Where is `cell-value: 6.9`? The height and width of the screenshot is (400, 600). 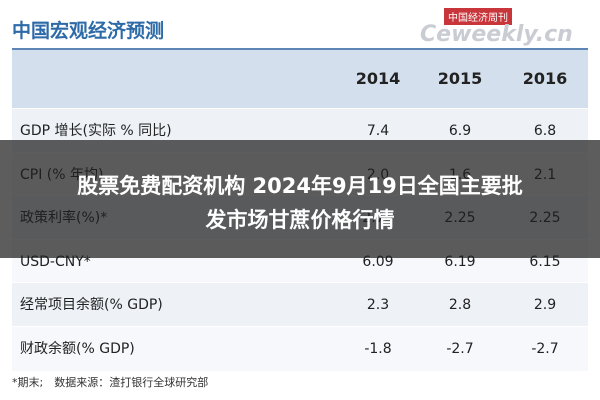 cell-value: 6.9 is located at coordinates (460, 131).